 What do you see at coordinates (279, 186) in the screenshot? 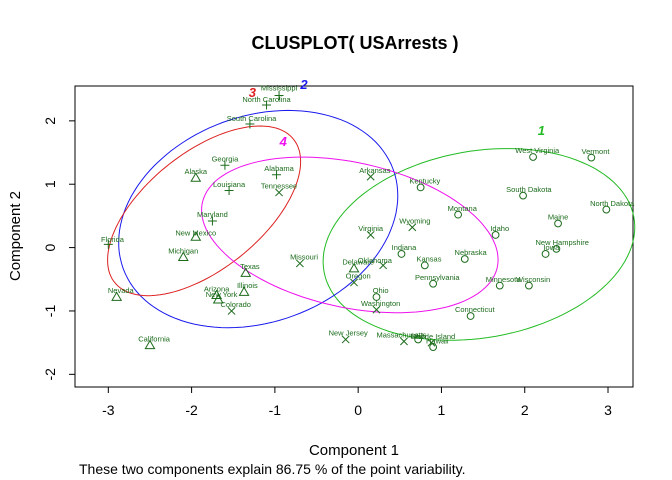
I see `point-label: Tennessee` at bounding box center [279, 186].